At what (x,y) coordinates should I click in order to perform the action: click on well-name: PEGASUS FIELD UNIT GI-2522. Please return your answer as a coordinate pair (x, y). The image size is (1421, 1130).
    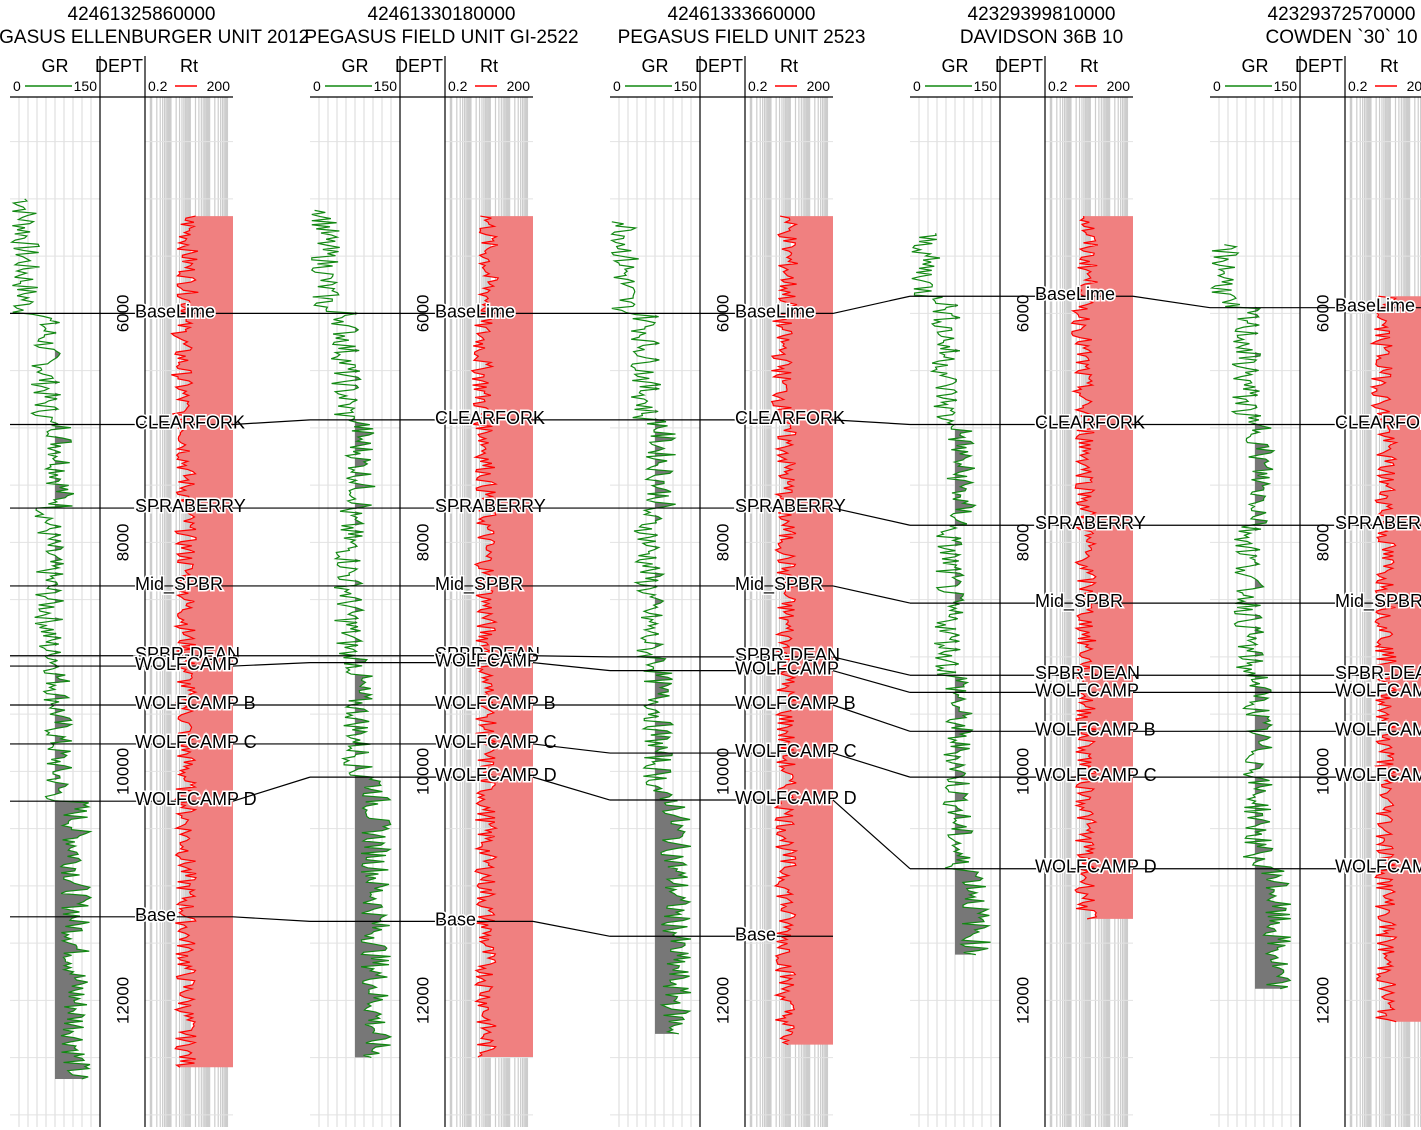
    Looking at the image, I should click on (441, 37).